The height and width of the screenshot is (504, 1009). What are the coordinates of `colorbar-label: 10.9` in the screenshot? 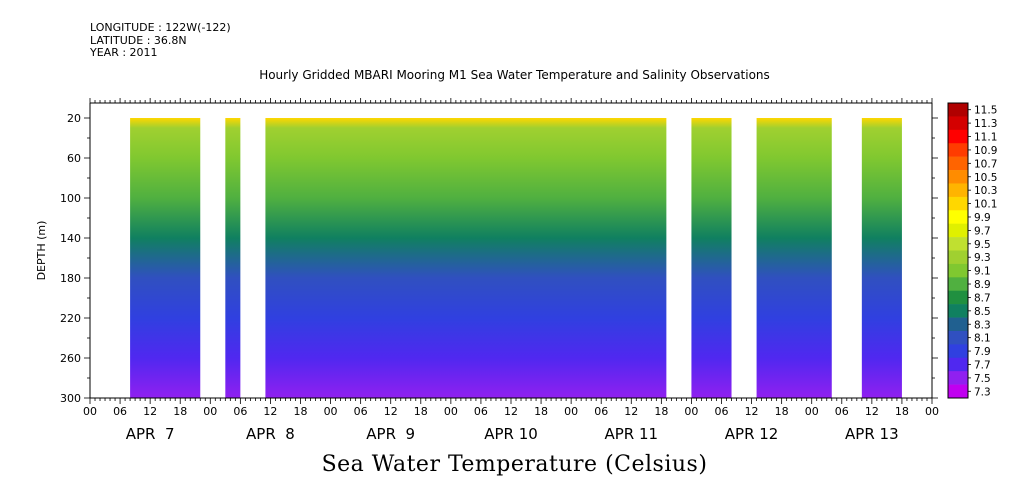 It's located at (985, 151).